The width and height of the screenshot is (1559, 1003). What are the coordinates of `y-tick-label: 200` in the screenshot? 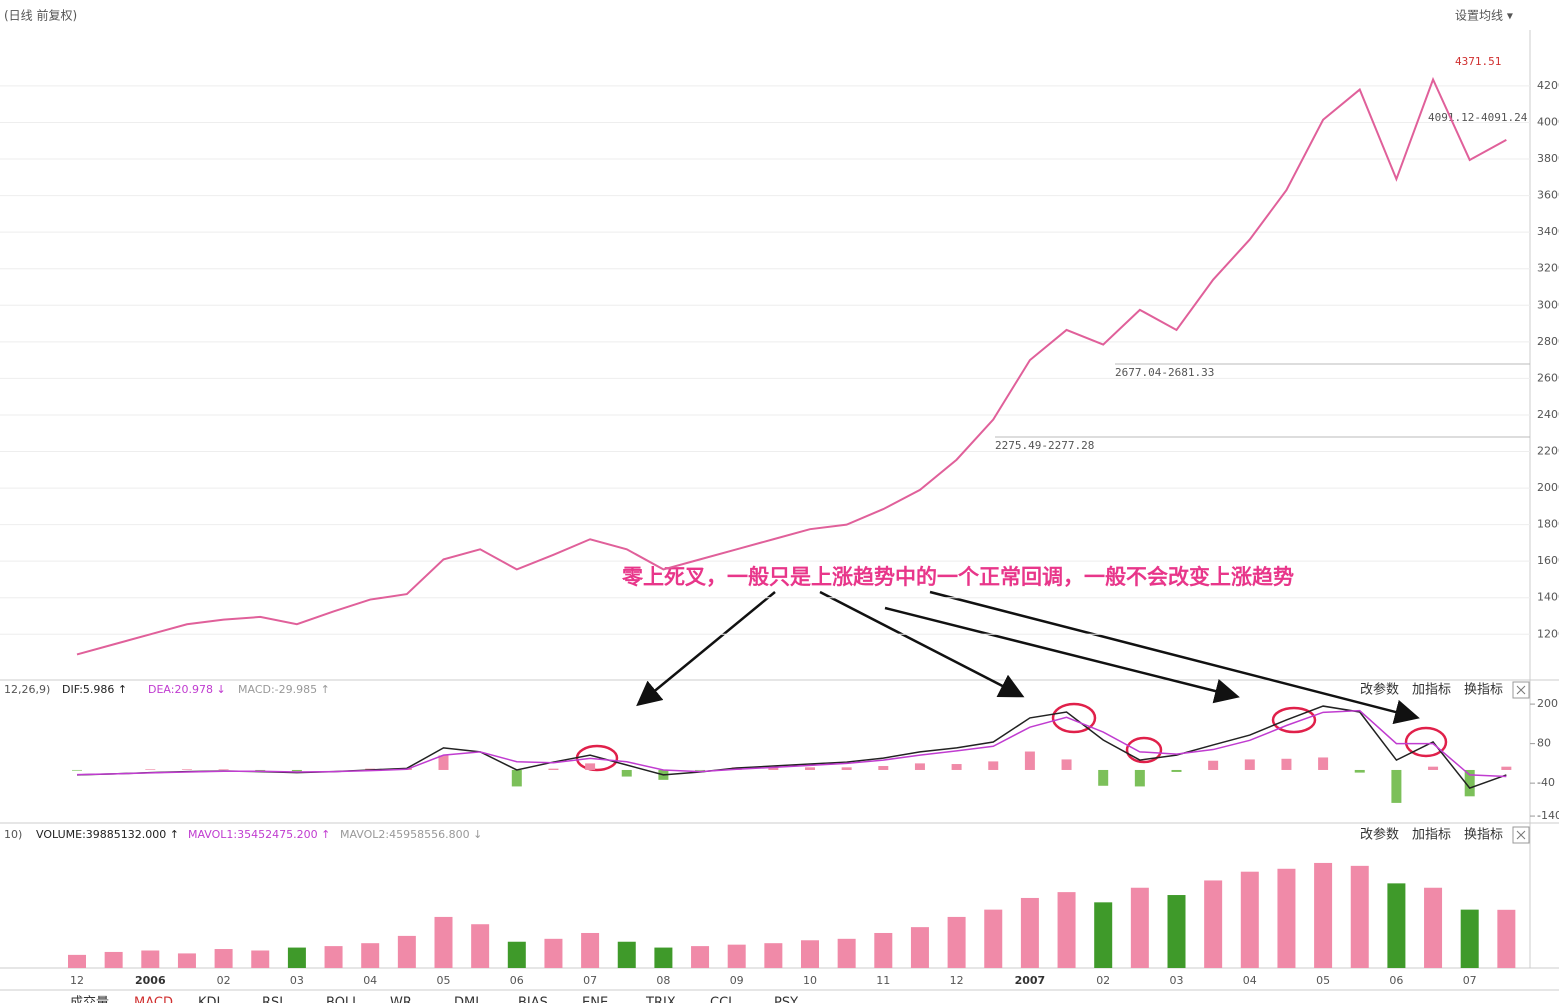 It's located at (1547, 703).